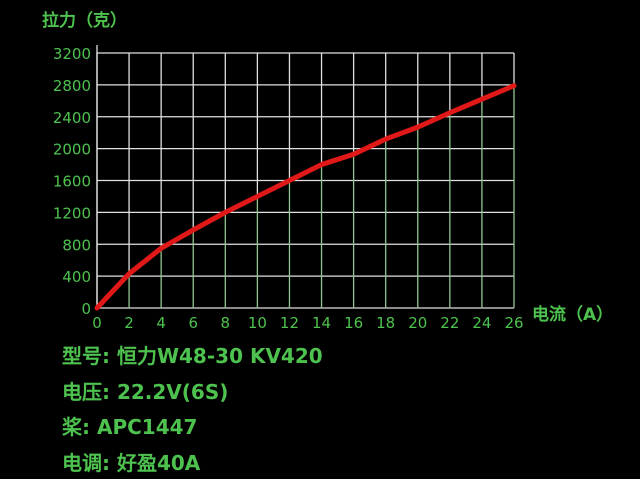 The width and height of the screenshot is (640, 479). What do you see at coordinates (72, 213) in the screenshot?
I see `y-tick-label: 1200` at bounding box center [72, 213].